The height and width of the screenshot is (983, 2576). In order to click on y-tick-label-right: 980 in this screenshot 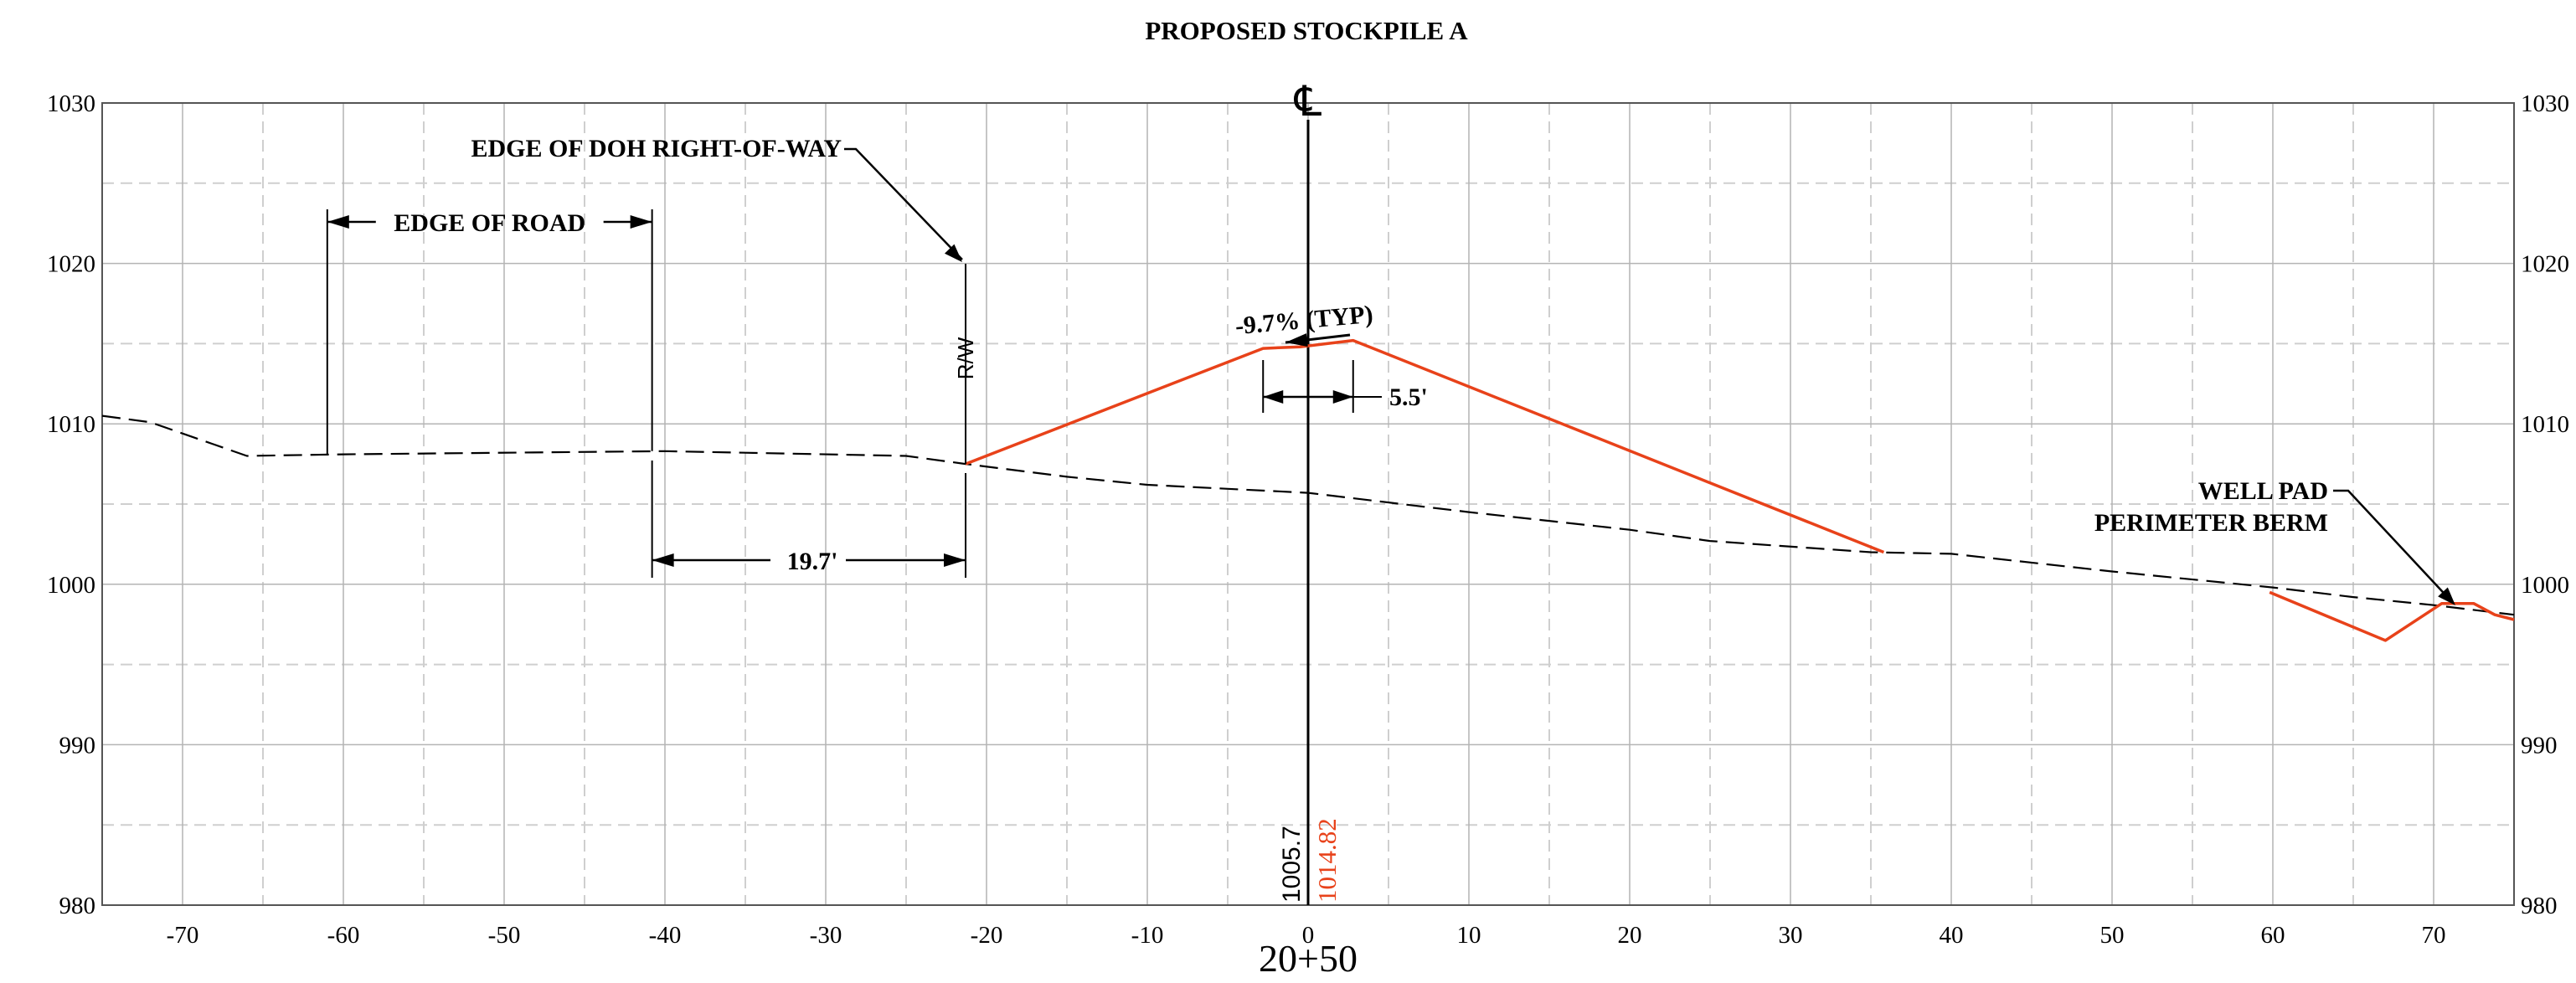, I will do `click(2539, 906)`.